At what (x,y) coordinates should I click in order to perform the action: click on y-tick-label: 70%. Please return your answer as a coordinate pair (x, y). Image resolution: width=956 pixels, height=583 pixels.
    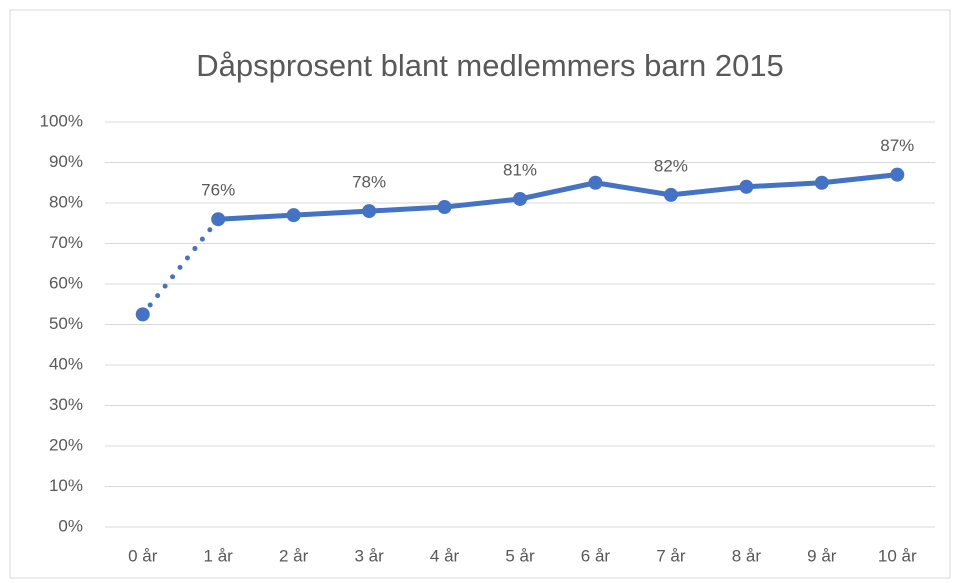
    Looking at the image, I should click on (66, 242).